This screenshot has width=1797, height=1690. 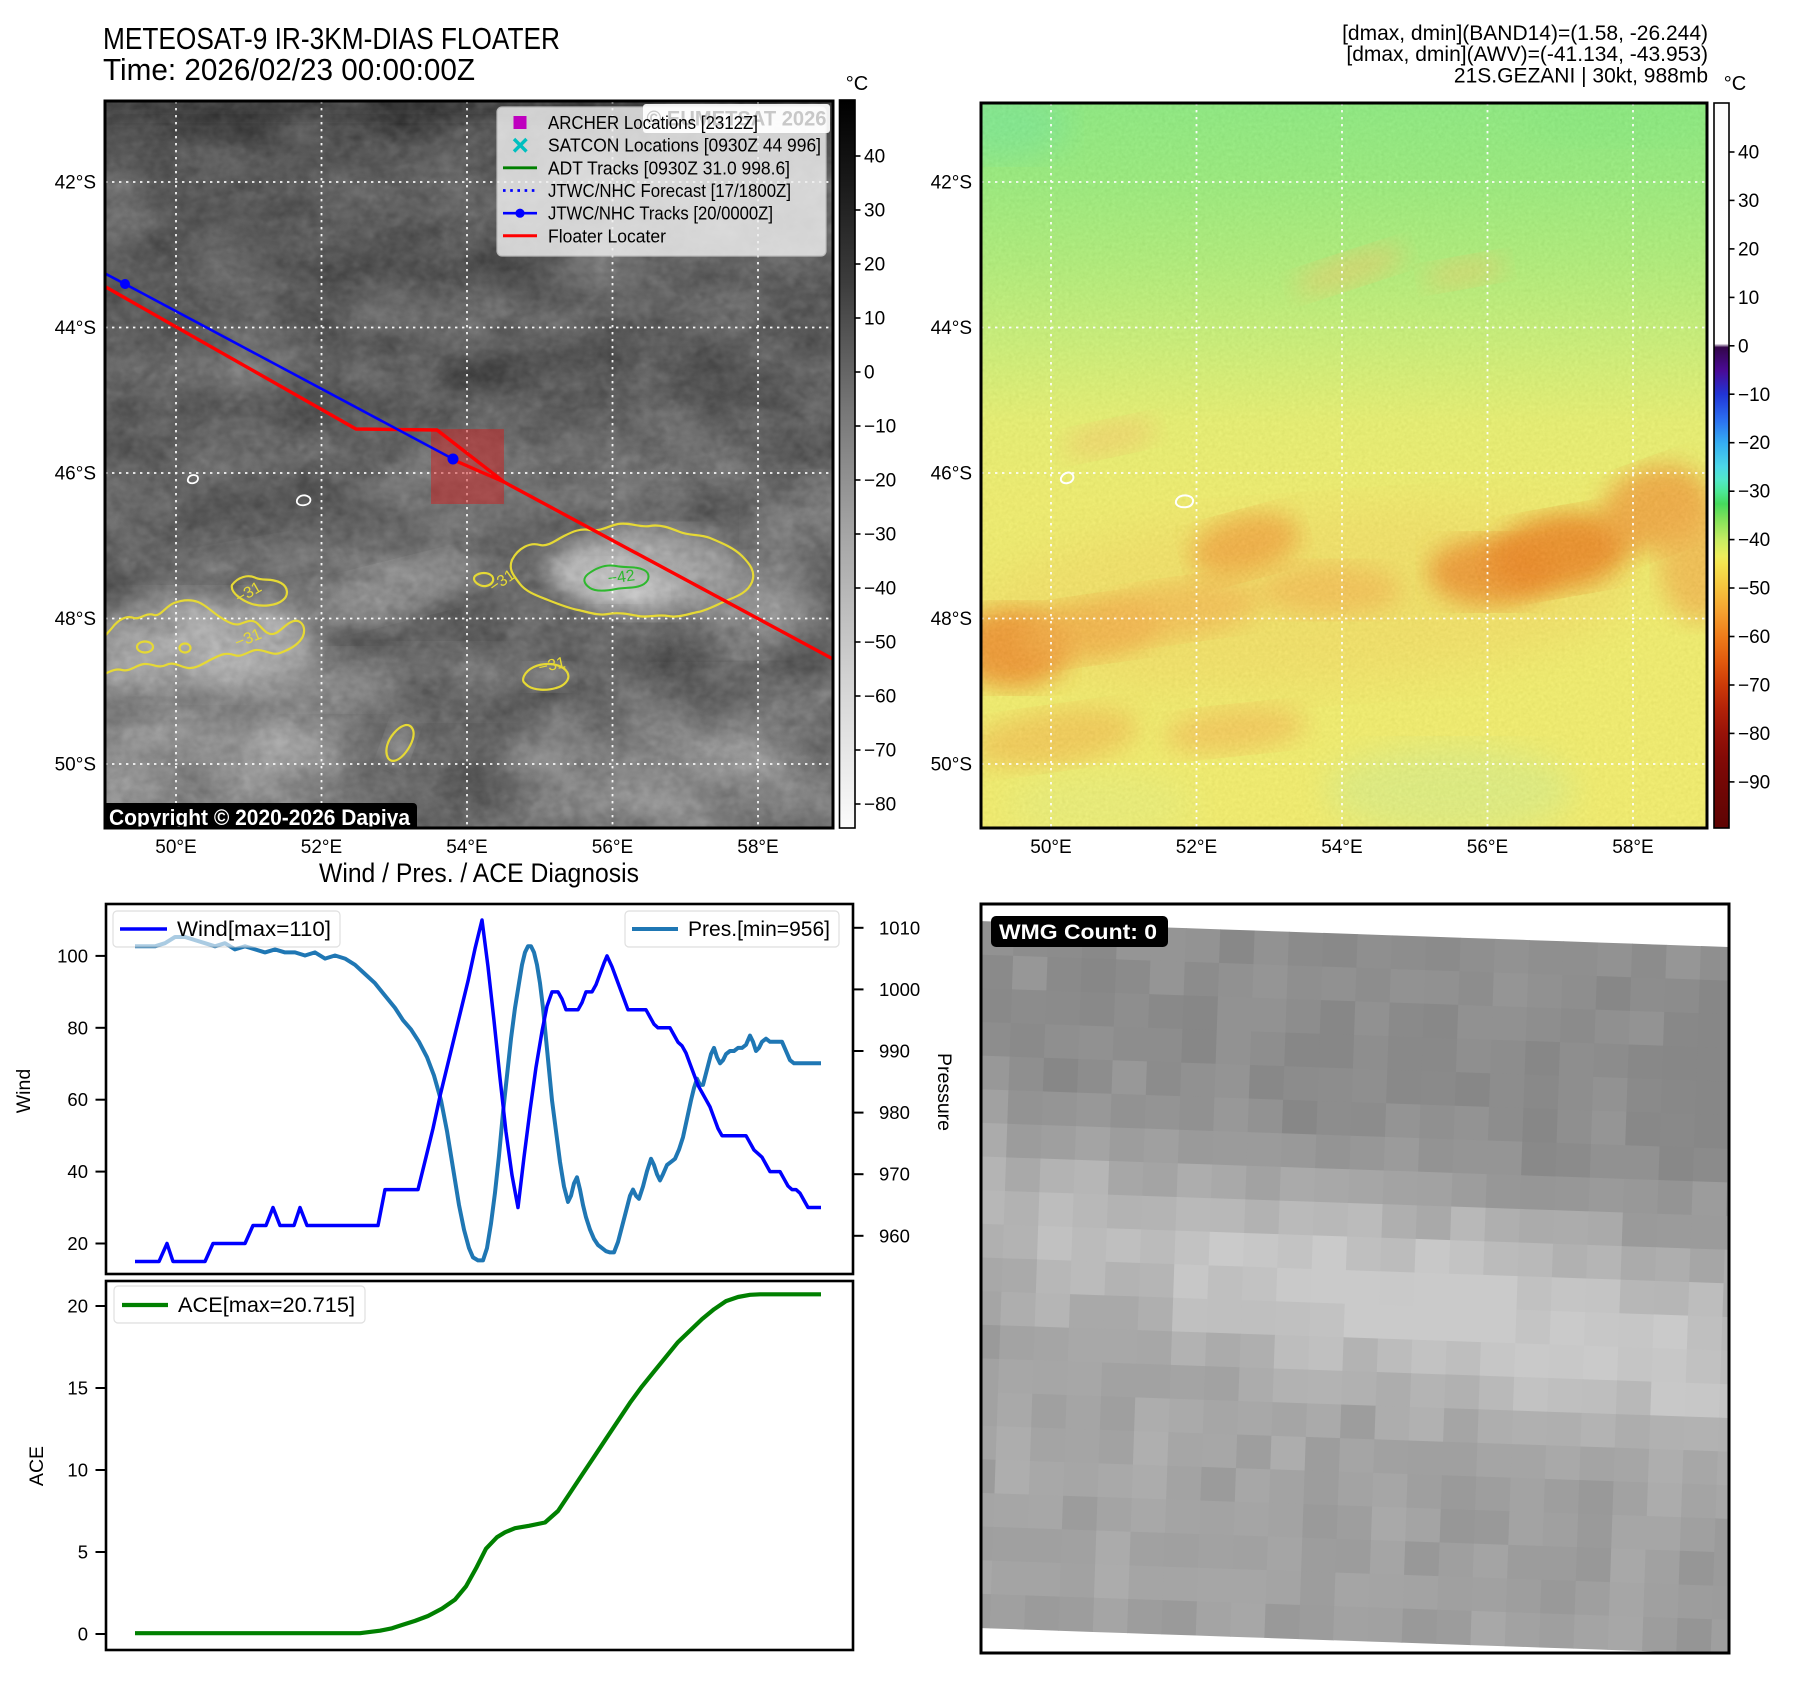 What do you see at coordinates (759, 929) in the screenshot?
I see `svg-text: Pres.[min=956]` at bounding box center [759, 929].